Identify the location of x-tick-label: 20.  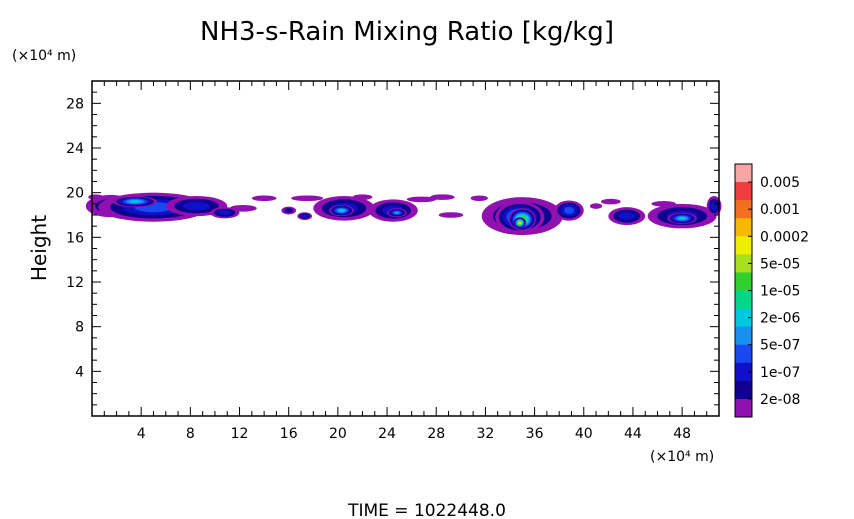
(338, 434).